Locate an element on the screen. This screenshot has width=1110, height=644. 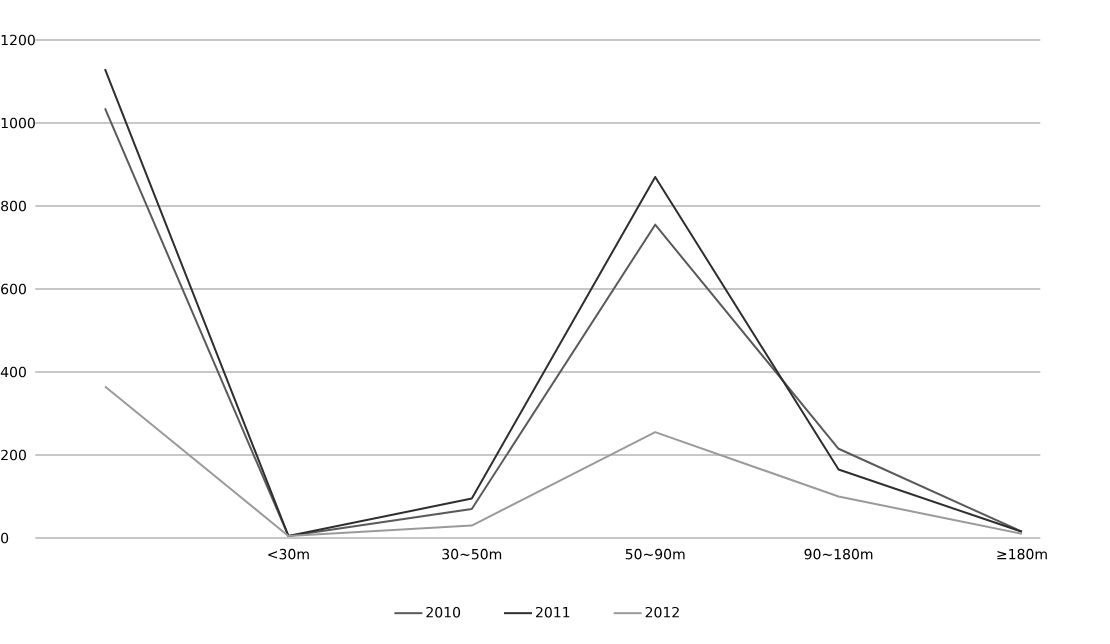
y-tick-label: 1200 is located at coordinates (18, 40).